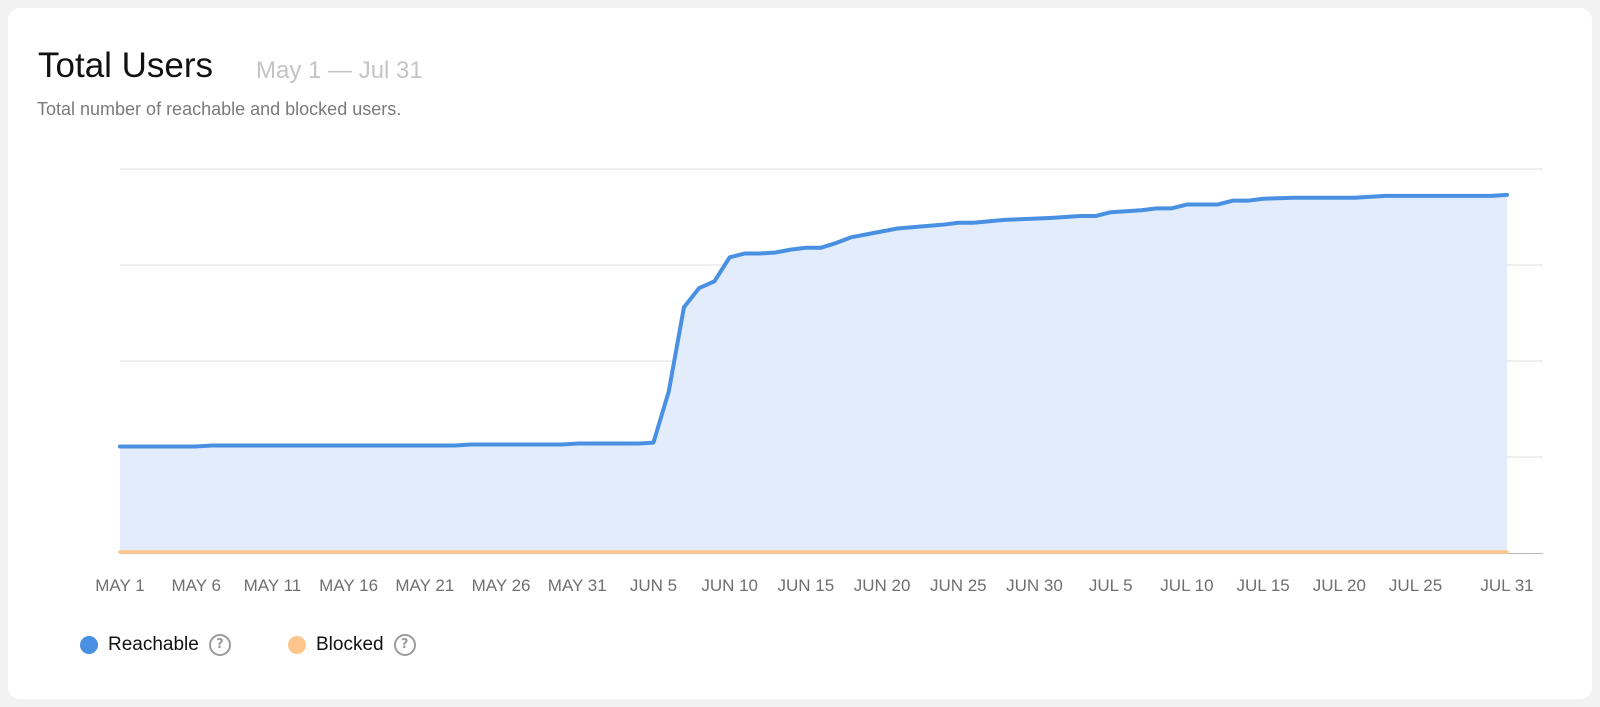 This screenshot has height=707, width=1600. Describe the element at coordinates (1186, 585) in the screenshot. I see `x-tick-label: JUL 10` at that location.